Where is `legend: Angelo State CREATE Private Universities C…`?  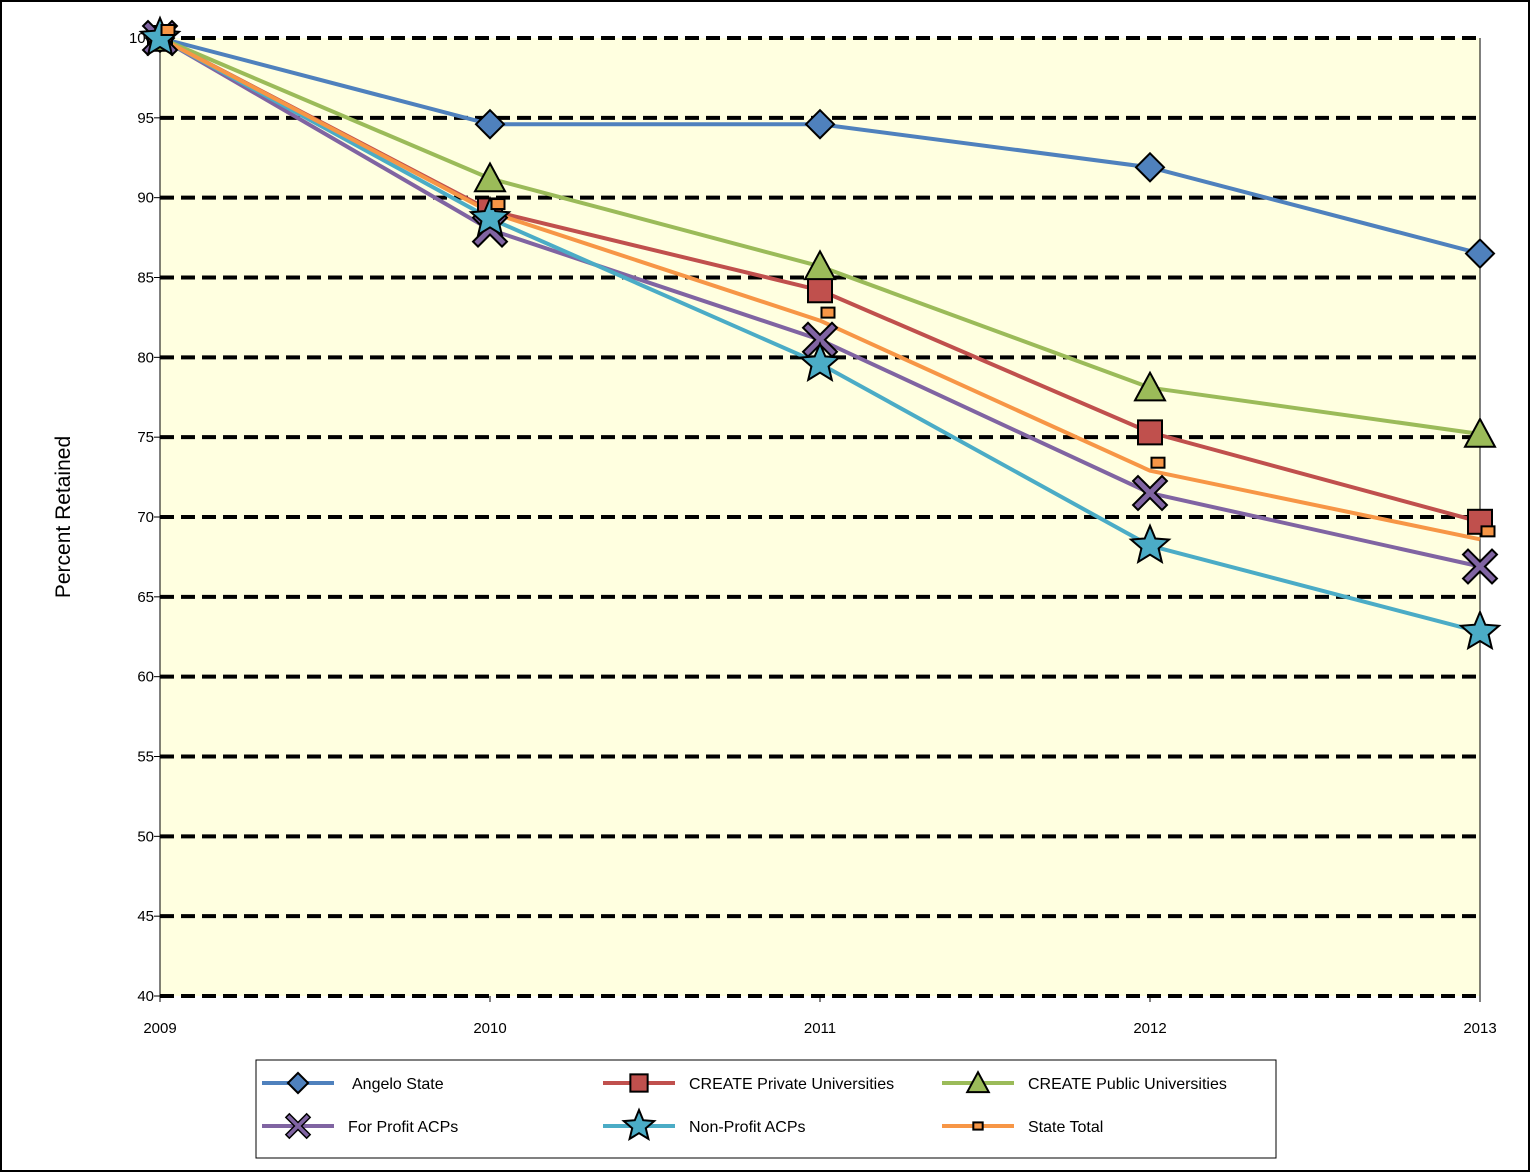
legend: Angelo State CREATE Private Universities C… is located at coordinates (766, 1109).